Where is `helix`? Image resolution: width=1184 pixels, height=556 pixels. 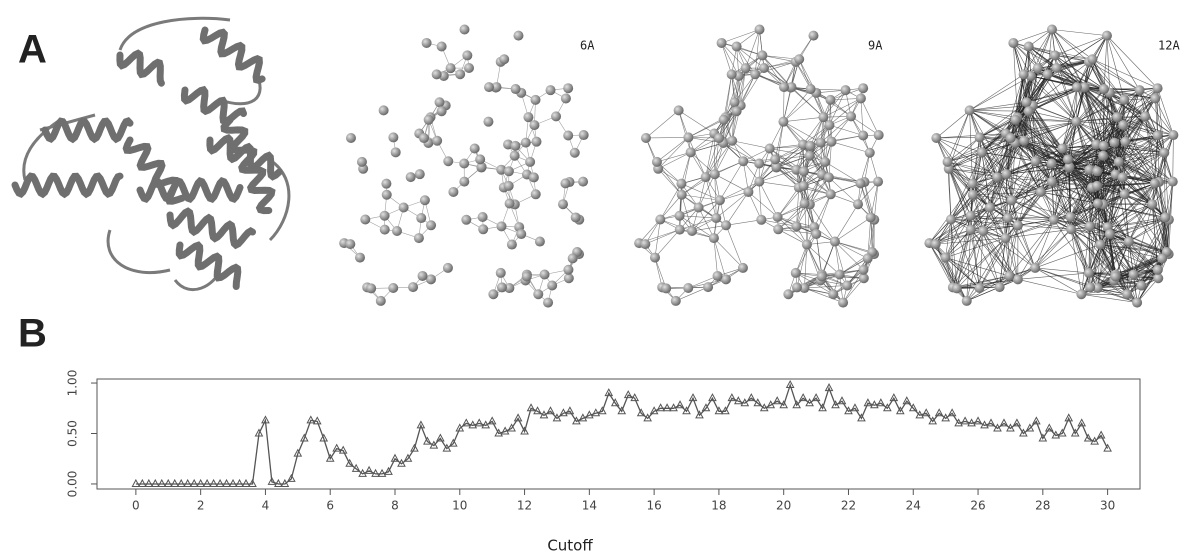 helix is located at coordinates (232, 55).